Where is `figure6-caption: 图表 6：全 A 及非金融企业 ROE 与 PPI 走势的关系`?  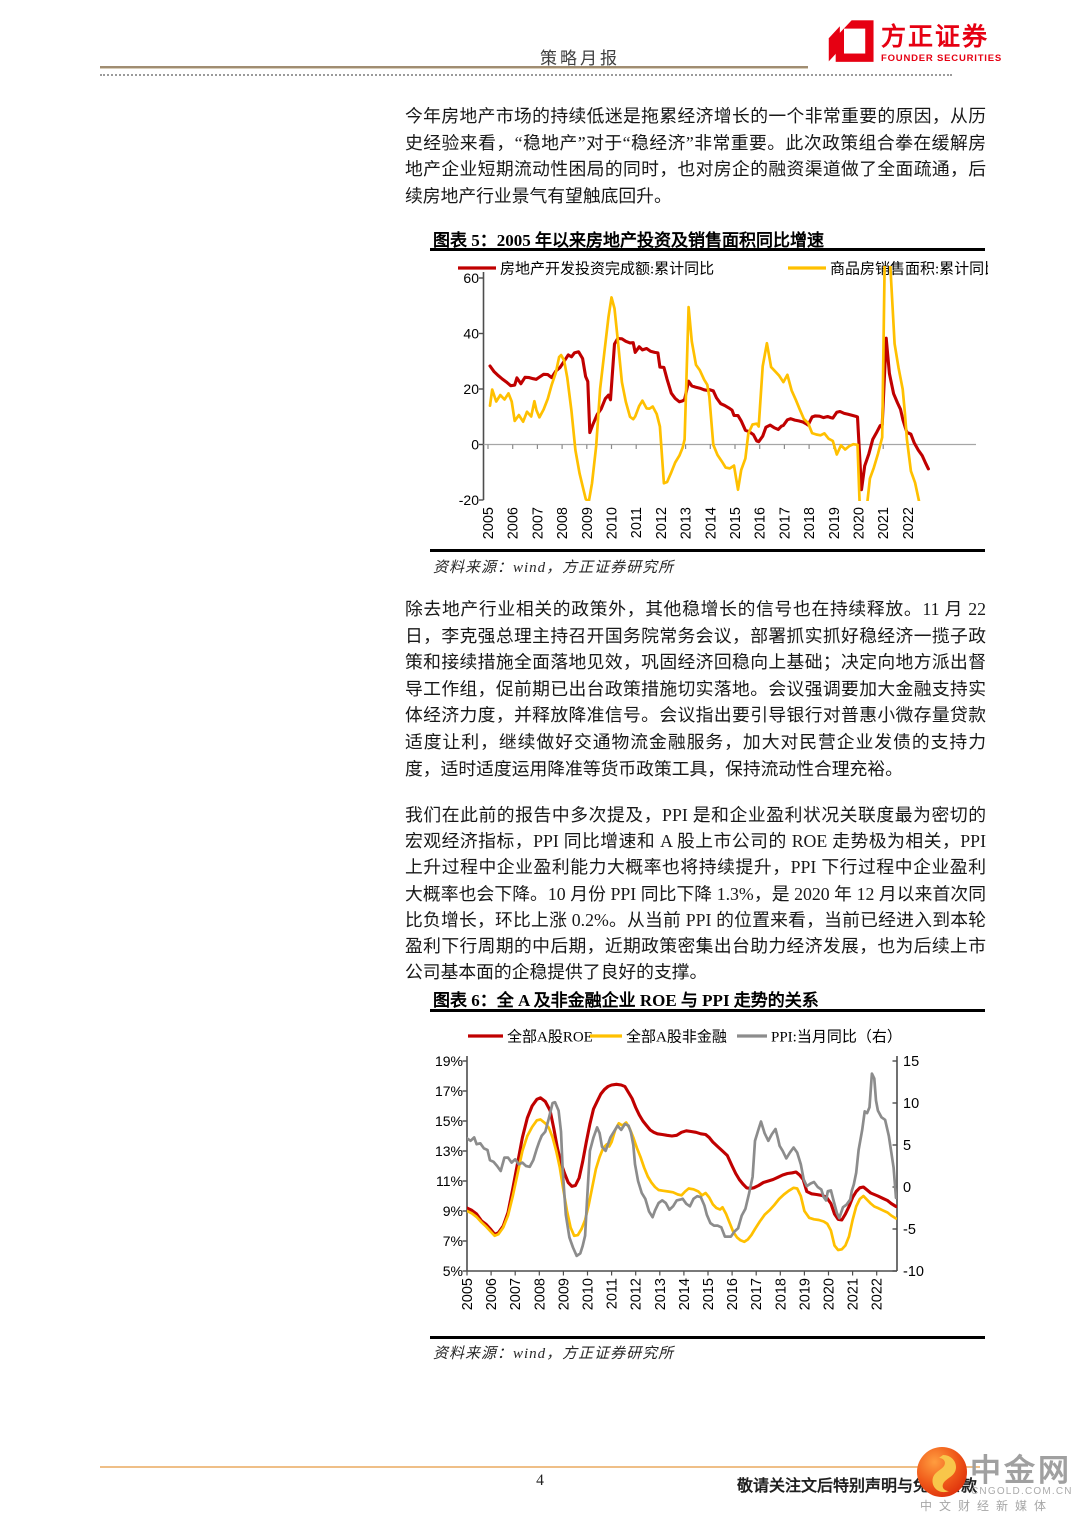 figure6-caption: 图表 6：全 A 及非金融企业 ROE 与 PPI 走势的关系 is located at coordinates (626, 1000).